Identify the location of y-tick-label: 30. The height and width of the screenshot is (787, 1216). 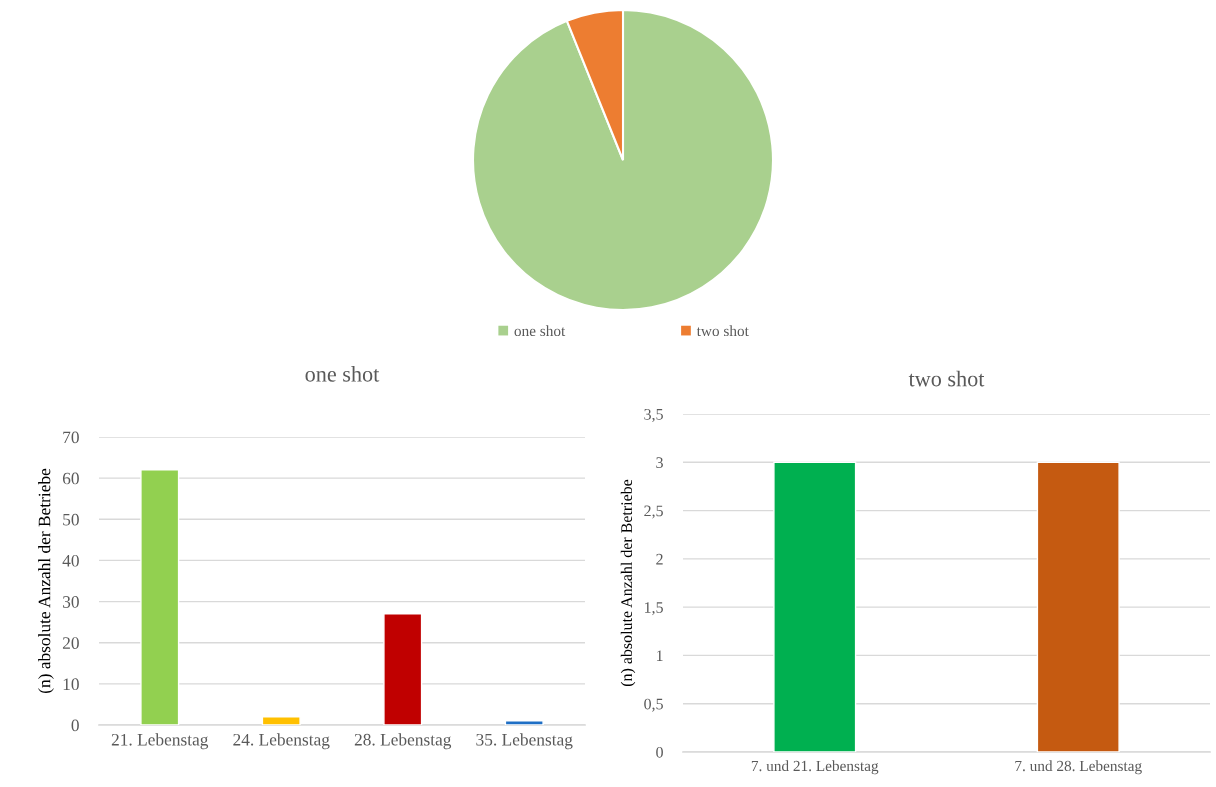
(71, 602).